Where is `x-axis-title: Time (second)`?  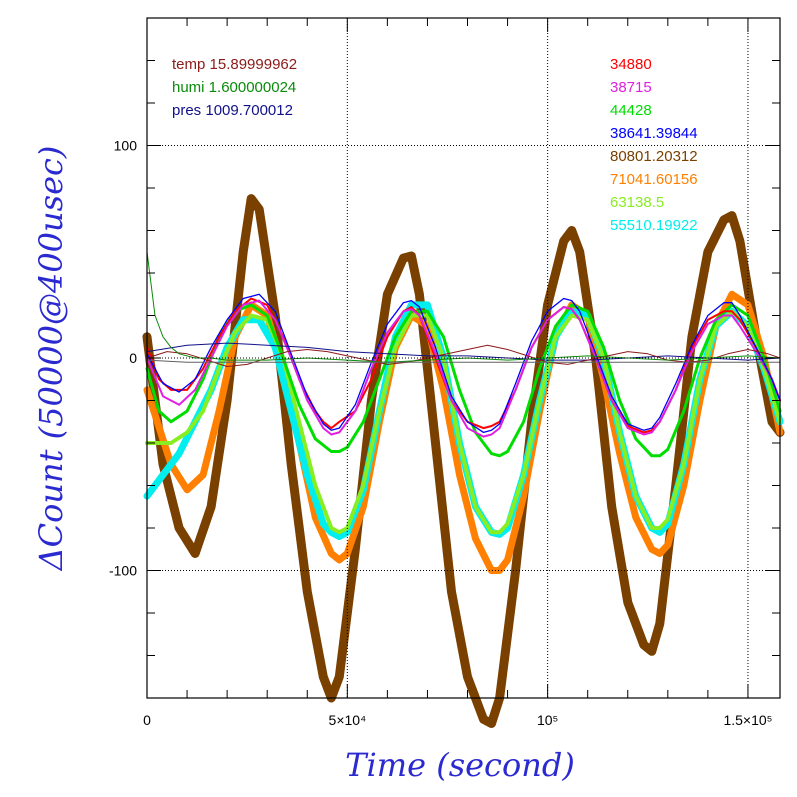 x-axis-title: Time (second) is located at coordinates (460, 765).